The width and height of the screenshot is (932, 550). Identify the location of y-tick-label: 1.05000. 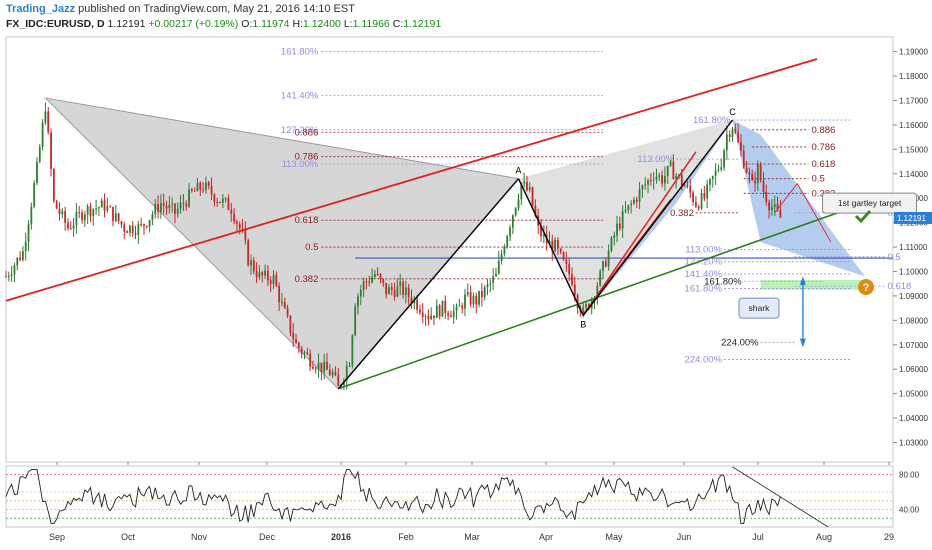
(913, 394).